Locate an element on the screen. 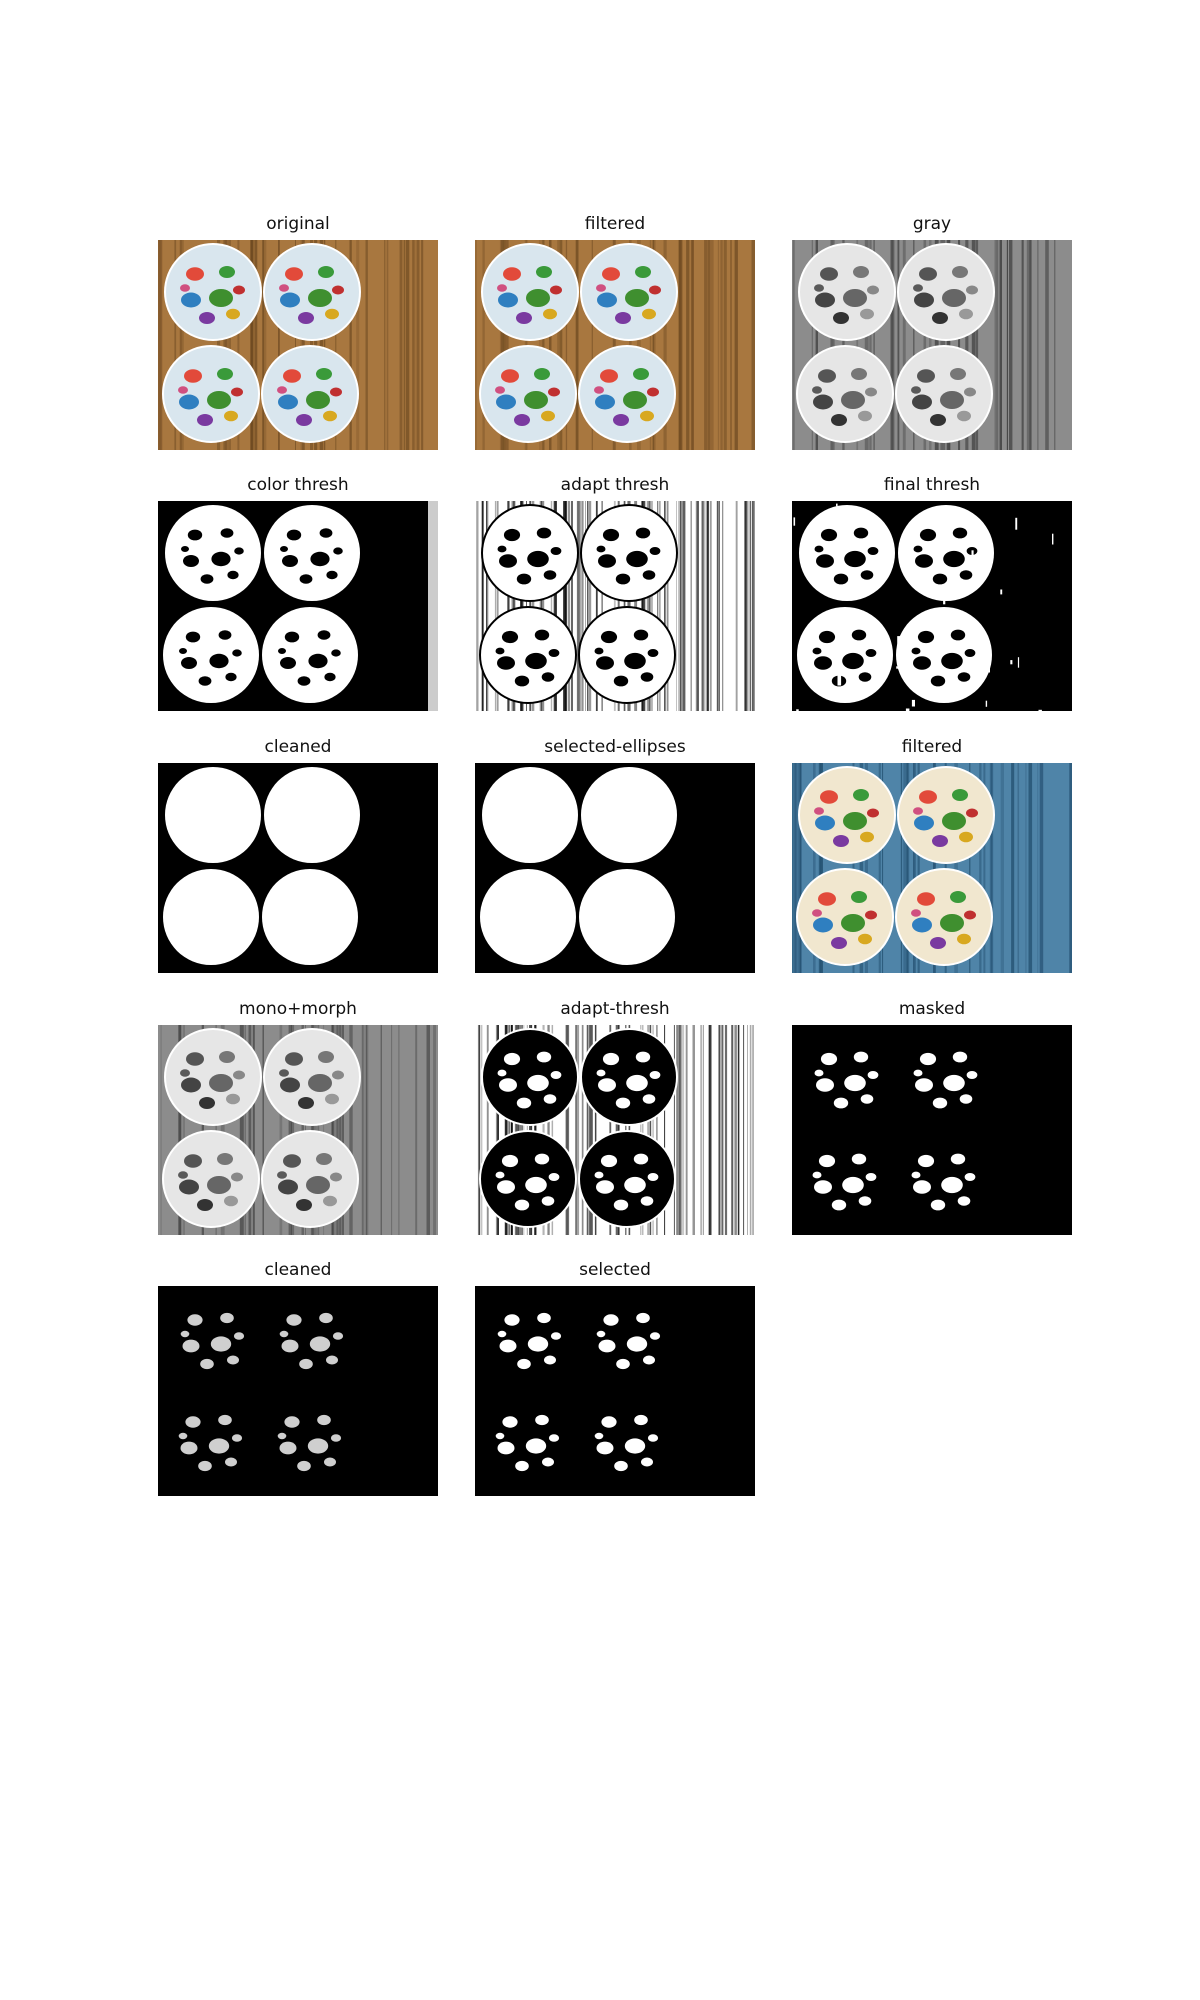  panel-cleaned-2: cleaned is located at coordinates (298, 1377).